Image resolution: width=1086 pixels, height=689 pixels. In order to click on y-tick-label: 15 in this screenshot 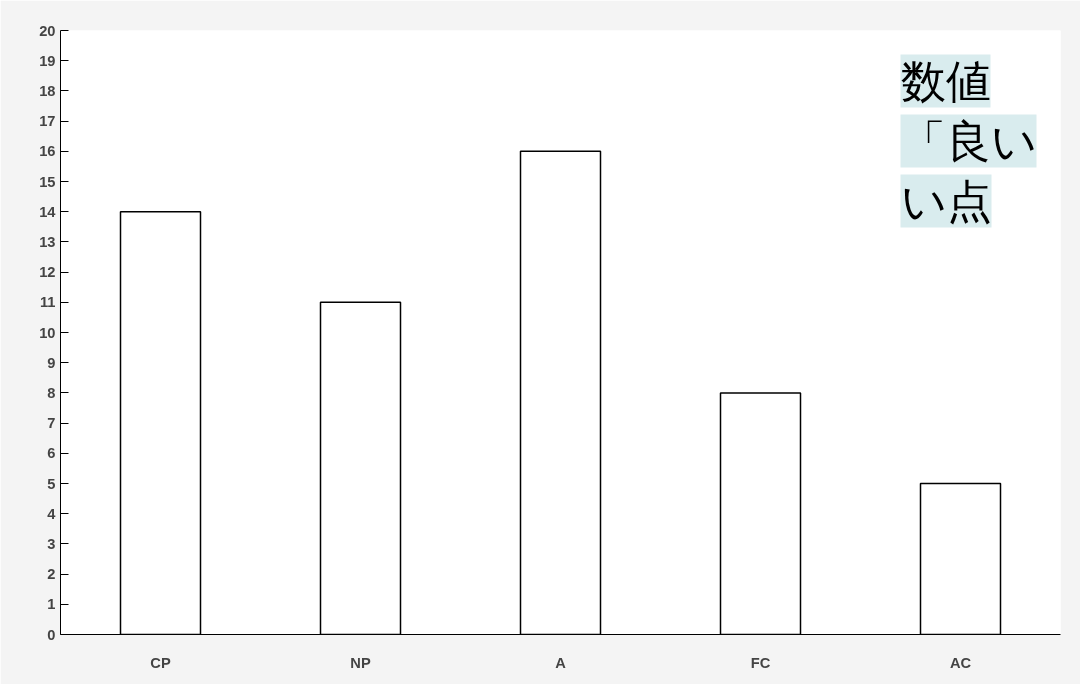, I will do `click(47, 181)`.